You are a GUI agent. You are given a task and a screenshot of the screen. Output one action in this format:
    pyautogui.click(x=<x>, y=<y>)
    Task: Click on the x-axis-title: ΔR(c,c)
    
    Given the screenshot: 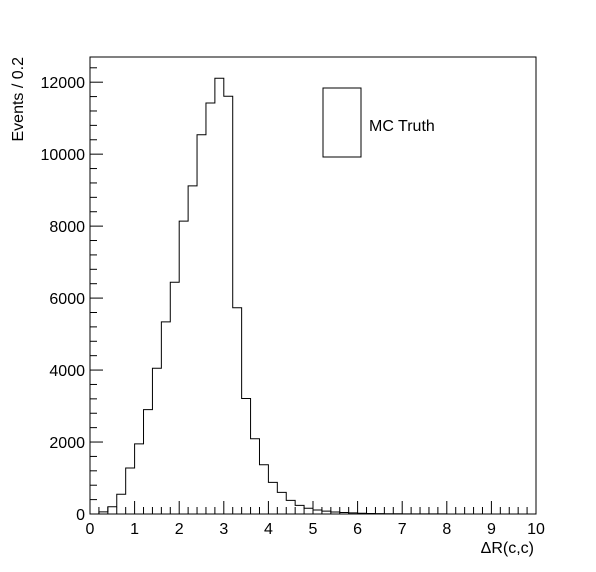 What is the action you would take?
    pyautogui.click(x=507, y=548)
    